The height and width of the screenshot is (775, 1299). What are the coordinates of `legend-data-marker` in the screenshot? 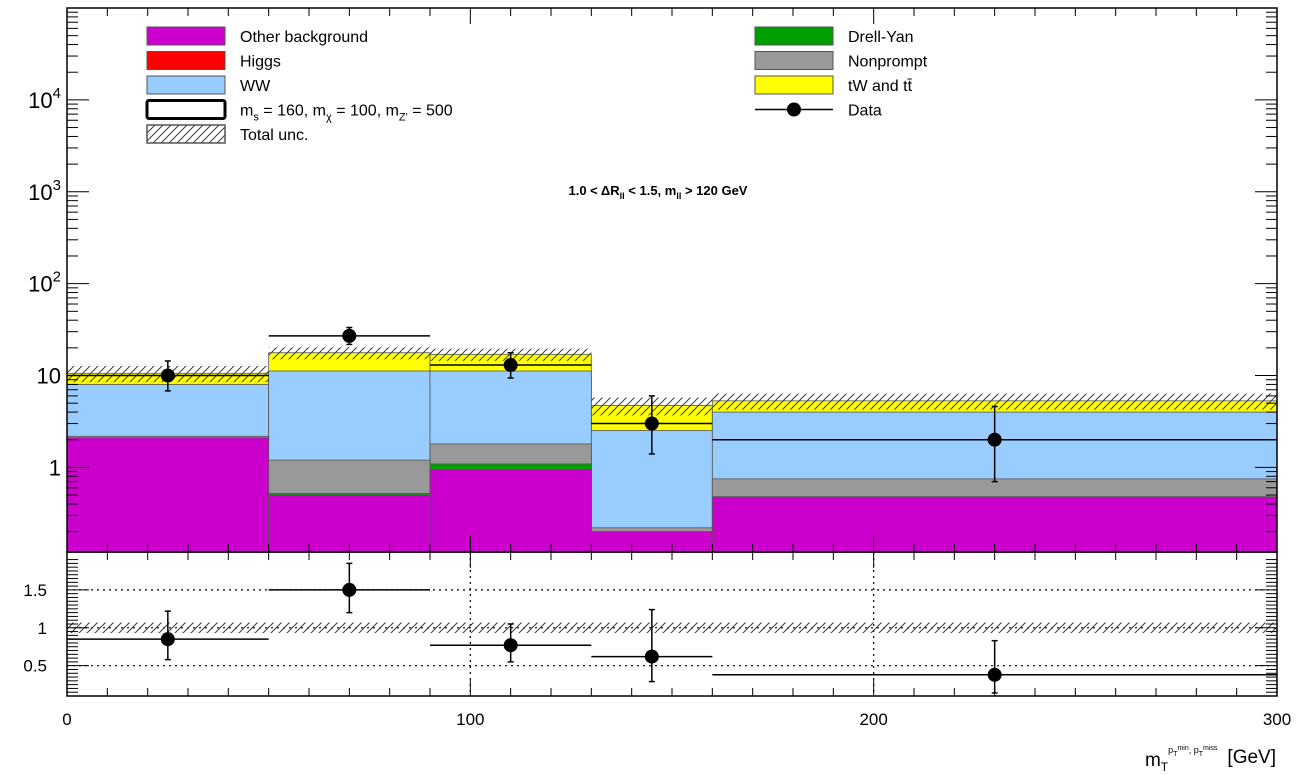 It's located at (794, 109).